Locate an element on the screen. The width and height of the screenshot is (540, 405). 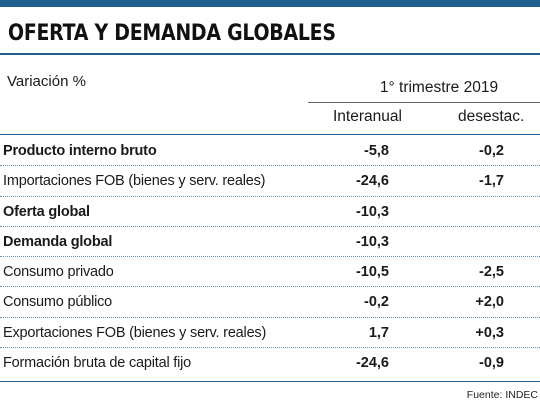
row-label: Consumo privado is located at coordinates (58, 272).